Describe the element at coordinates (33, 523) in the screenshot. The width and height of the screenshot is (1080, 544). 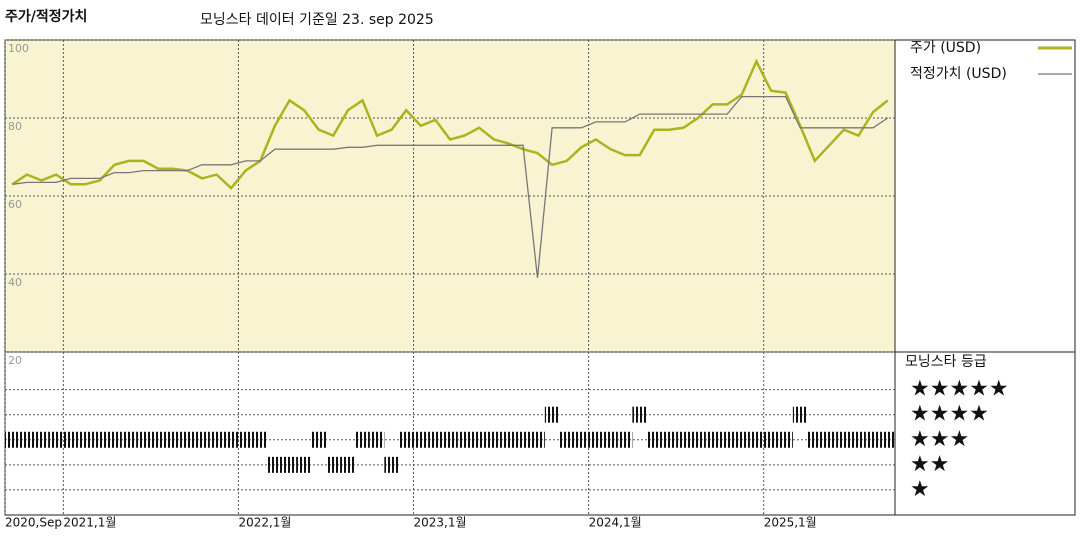
I see `x-tick-label: 2020,Sep` at that location.